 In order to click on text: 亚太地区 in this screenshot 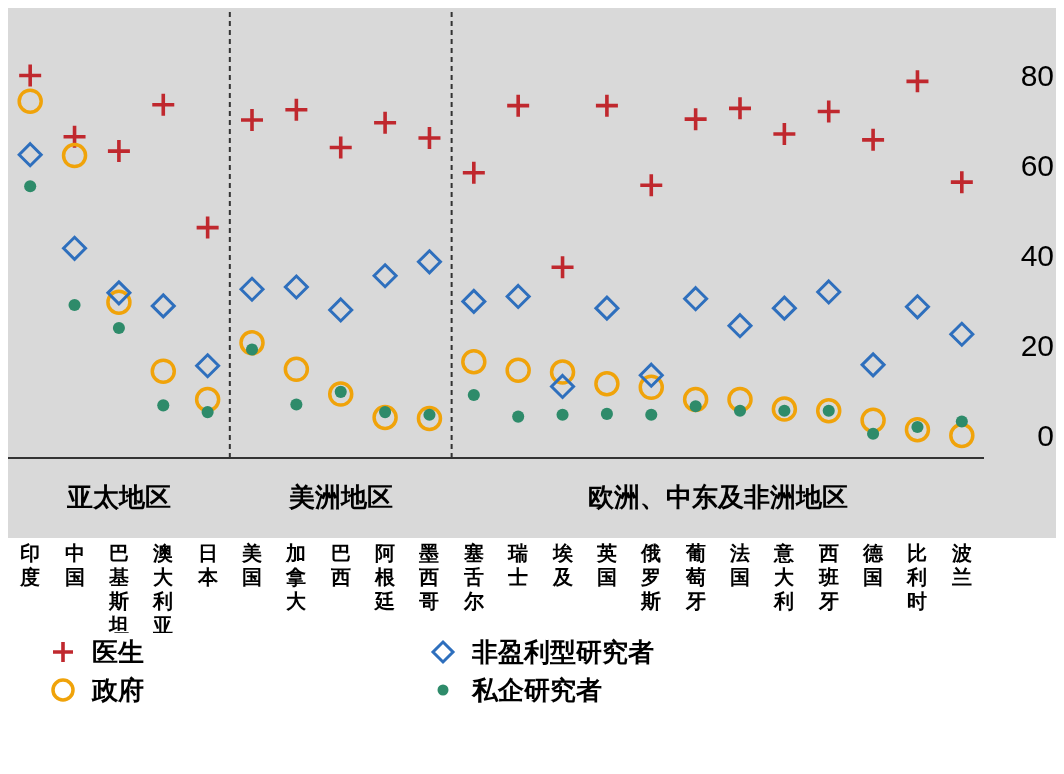, I will do `click(118, 497)`.